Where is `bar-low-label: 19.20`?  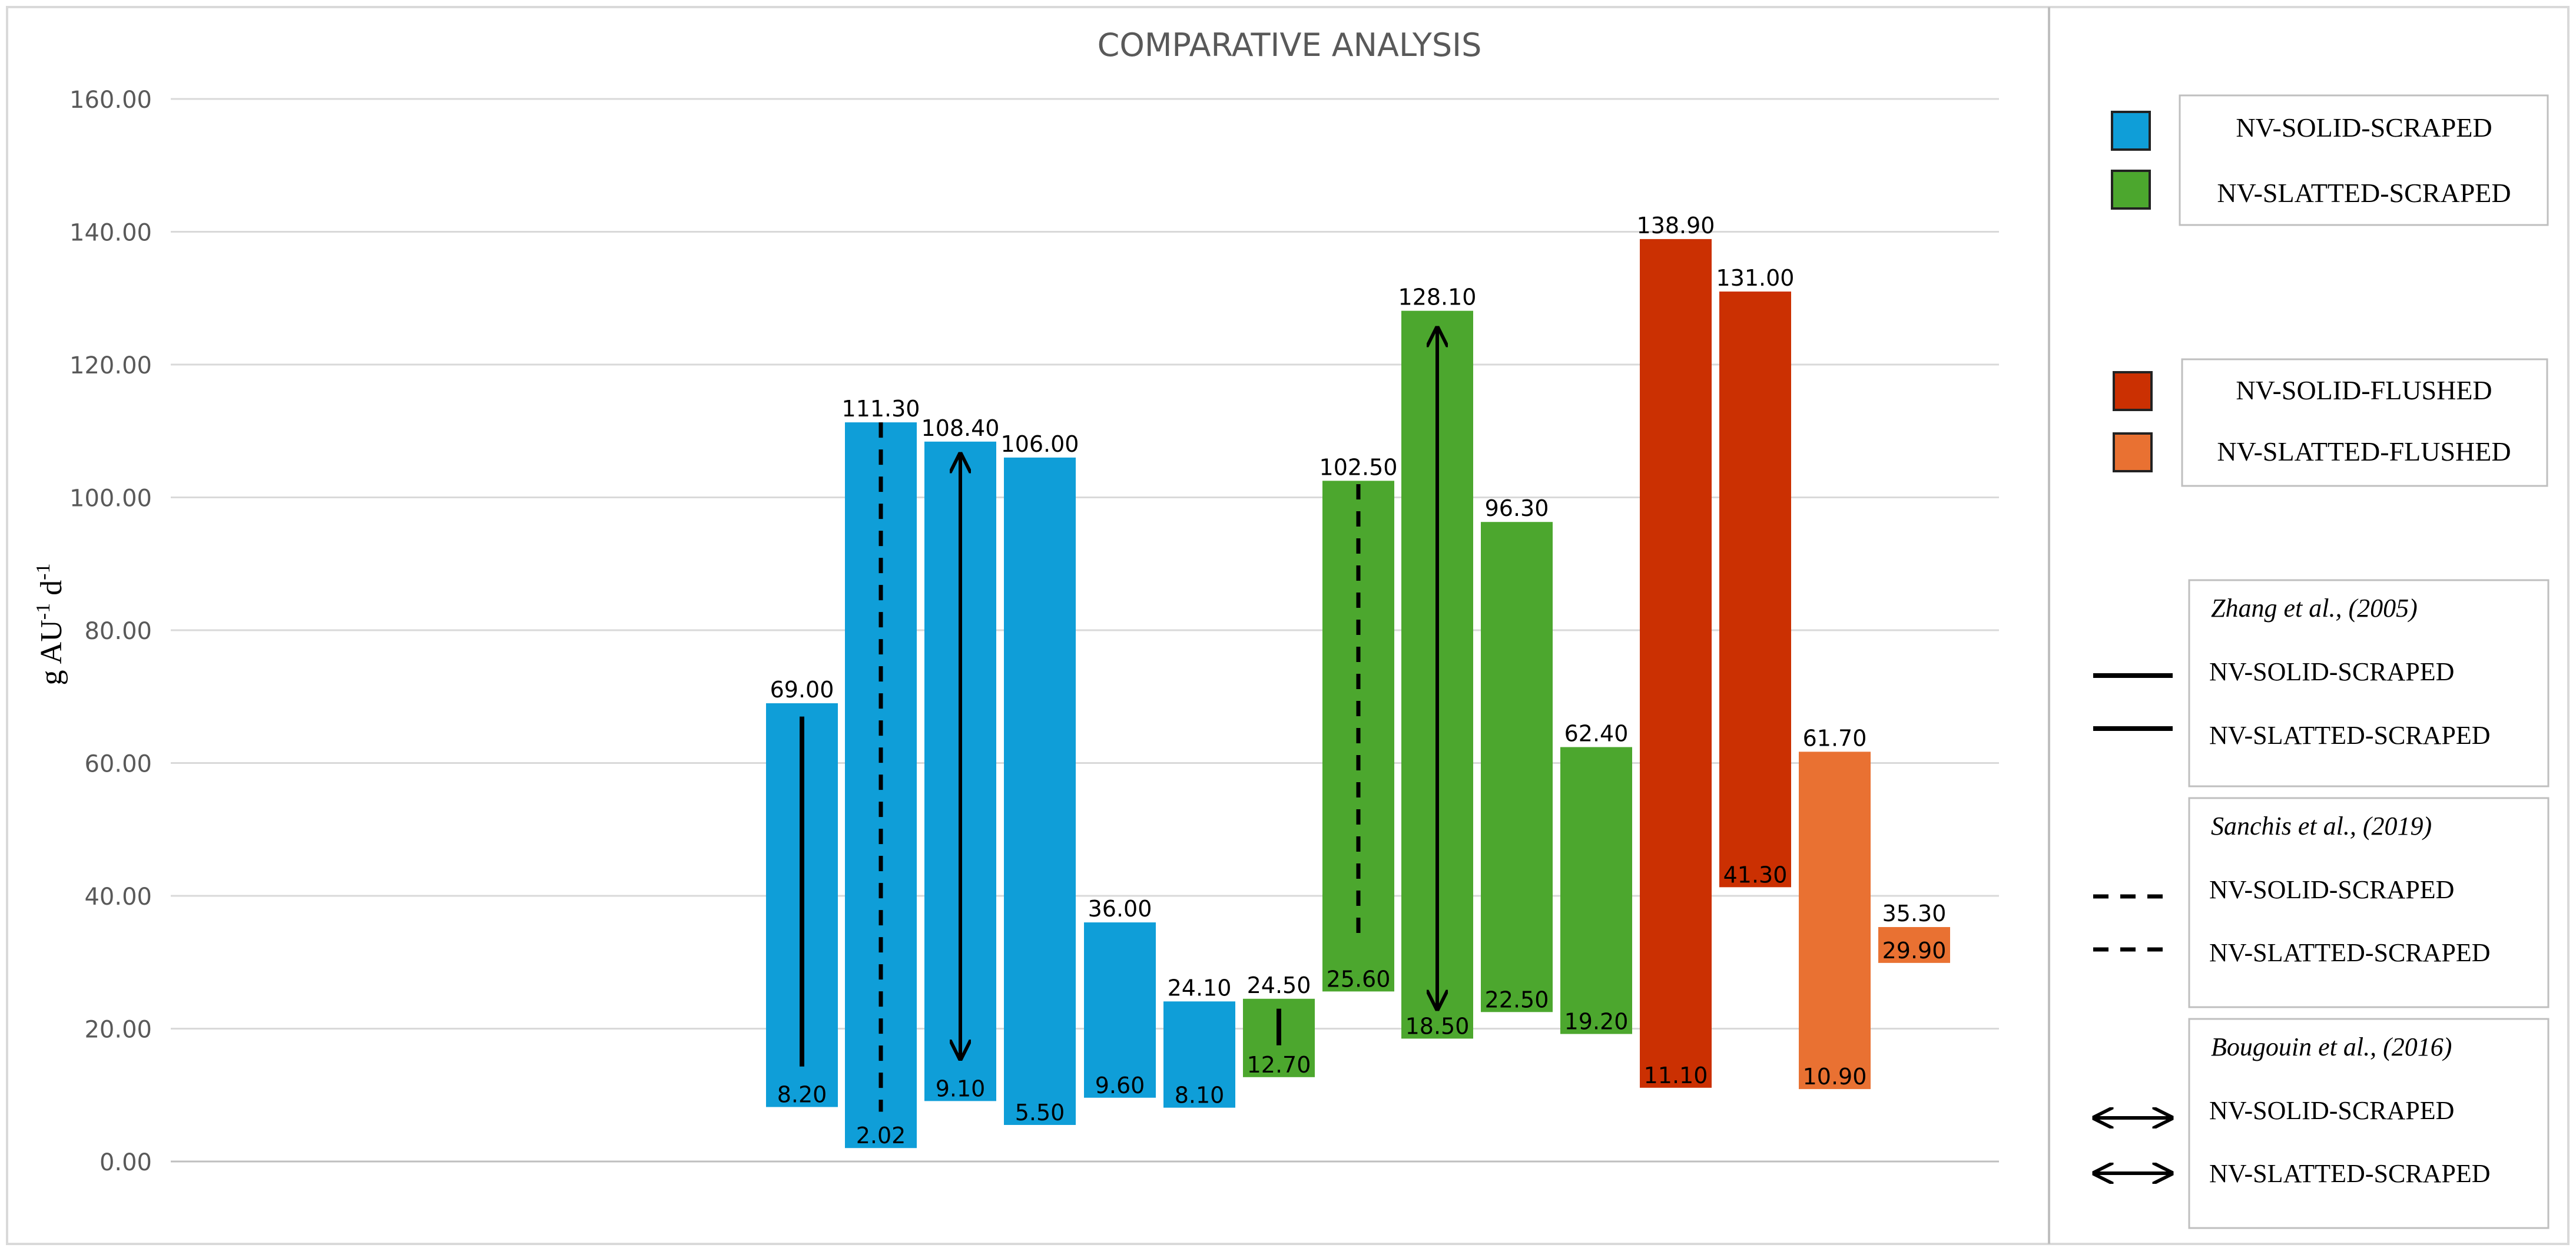 bar-low-label: 19.20 is located at coordinates (1597, 1022).